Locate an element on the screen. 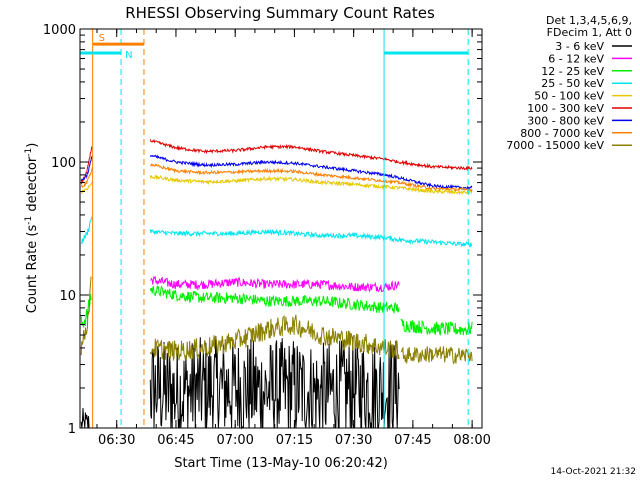  legend-label-5: 100 - 300 keV is located at coordinates (565, 108).